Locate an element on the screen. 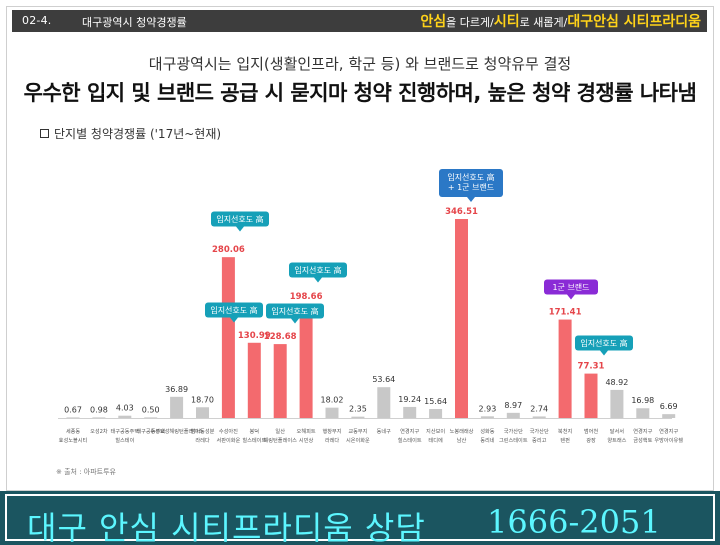  callout-text-5-line-1: 입지선호도 高 is located at coordinates (470, 177).